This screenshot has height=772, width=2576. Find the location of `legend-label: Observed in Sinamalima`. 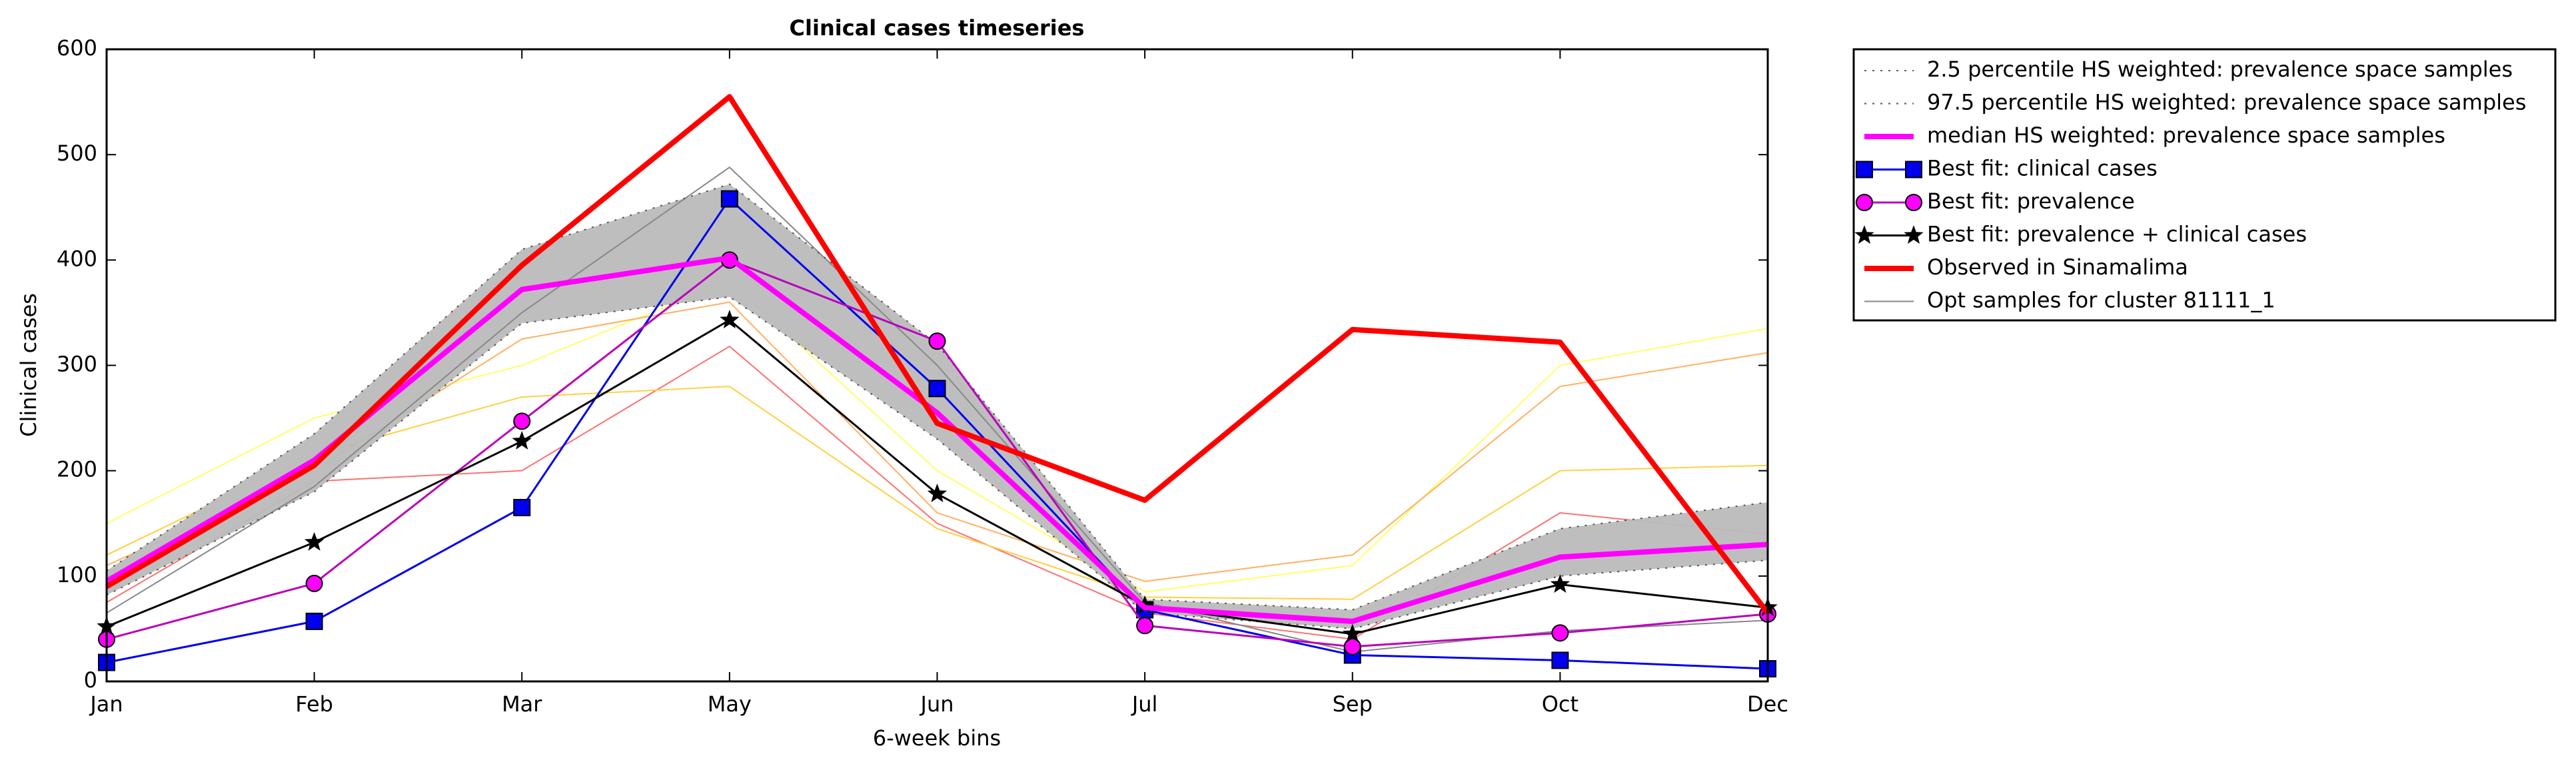

legend-label: Observed in Sinamalima is located at coordinates (2057, 267).